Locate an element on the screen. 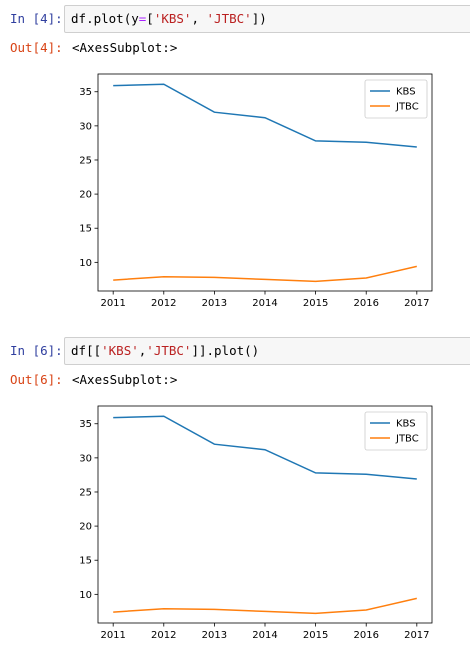 Image resolution: width=470 pixels, height=658 pixels. input-prompt: In [4]: is located at coordinates (36, 18).